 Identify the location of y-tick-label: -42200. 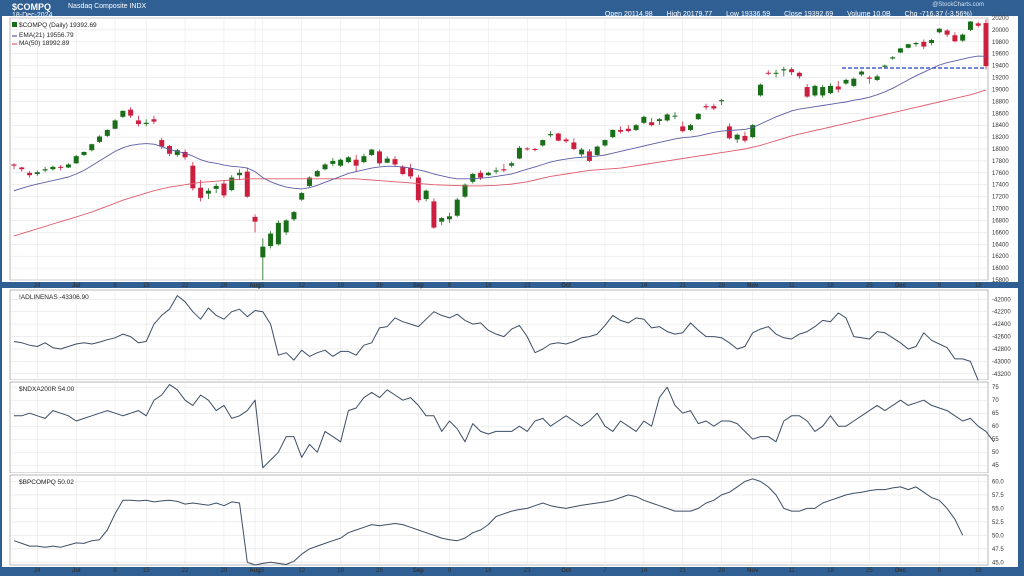
(1001, 313).